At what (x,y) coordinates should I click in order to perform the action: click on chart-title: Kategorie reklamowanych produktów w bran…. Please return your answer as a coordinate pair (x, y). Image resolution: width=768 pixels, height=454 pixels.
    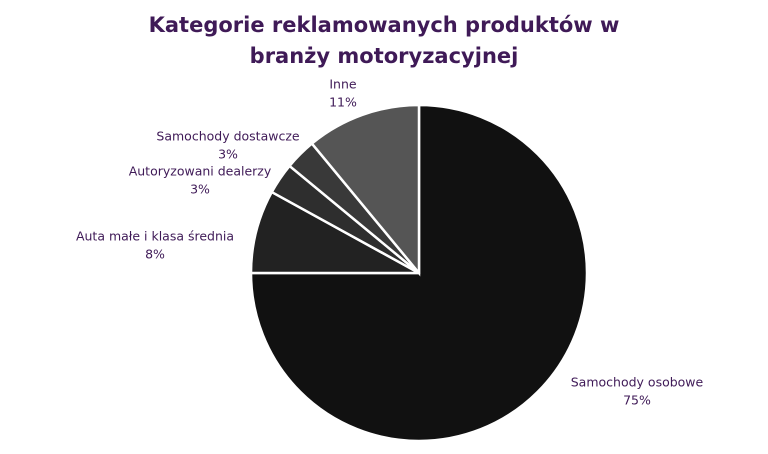
    Looking at the image, I should click on (384, 40).